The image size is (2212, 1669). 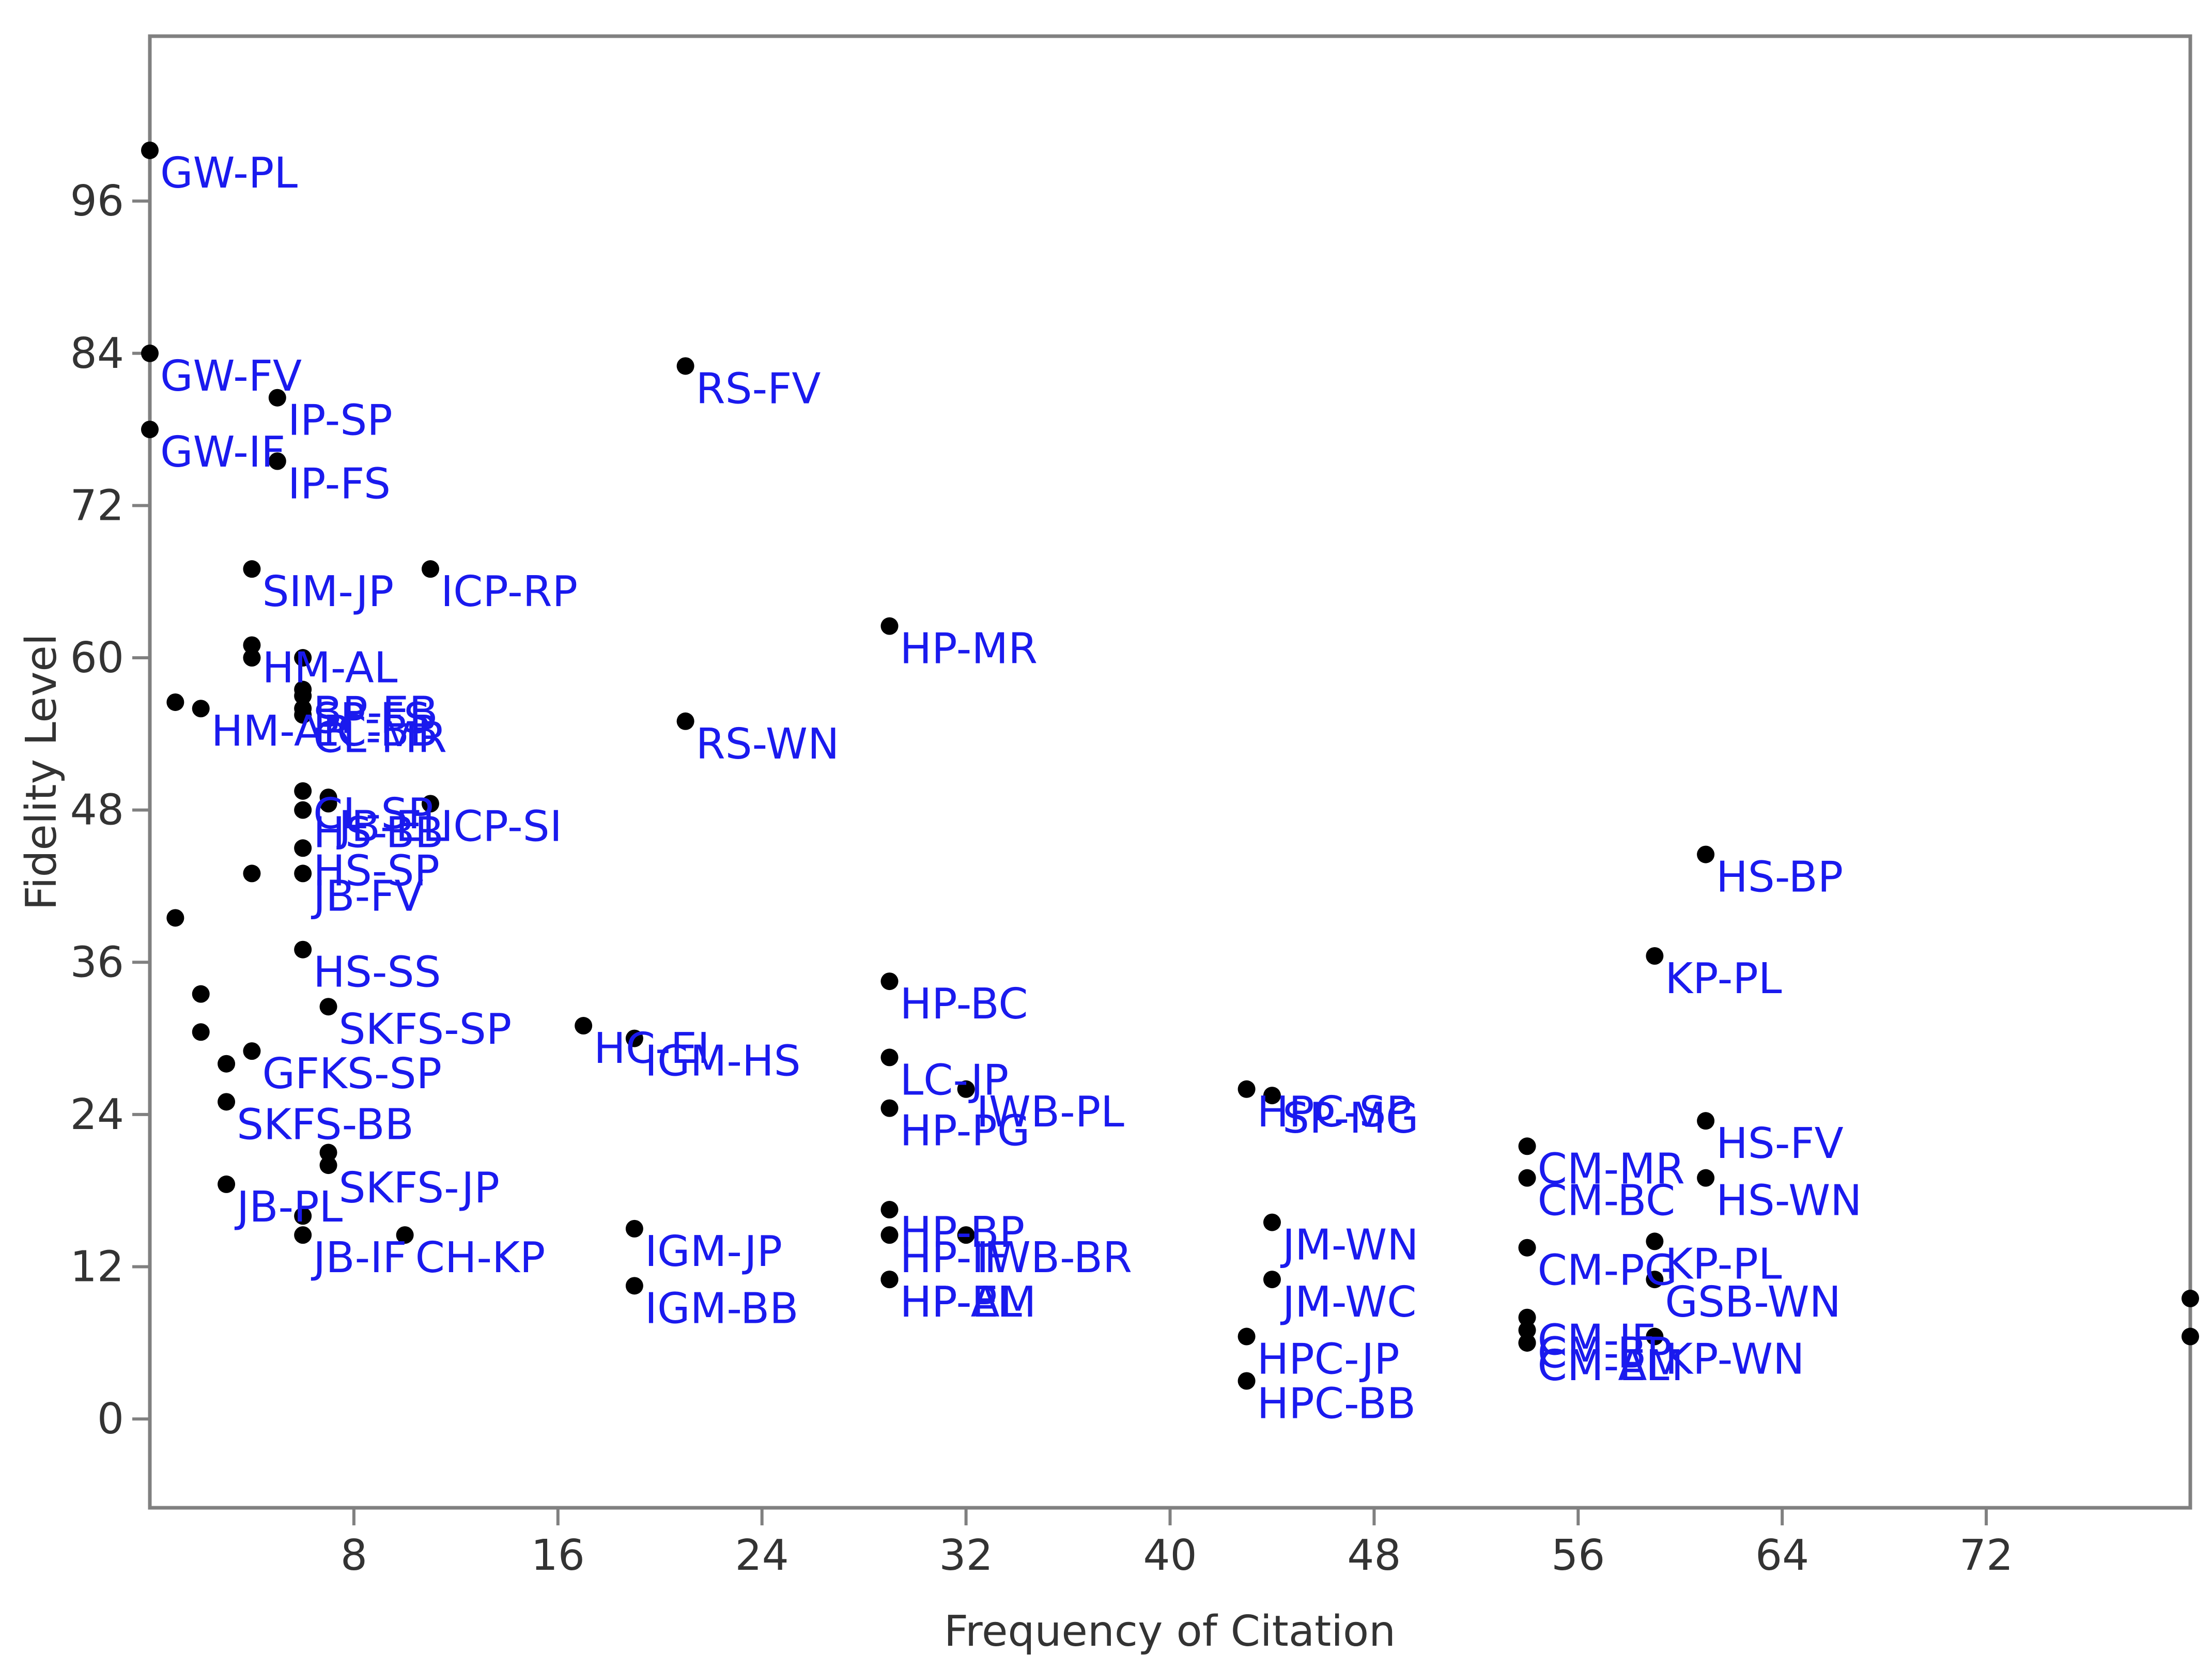 I want to click on point-label: CH-KP, so click(x=481, y=1257).